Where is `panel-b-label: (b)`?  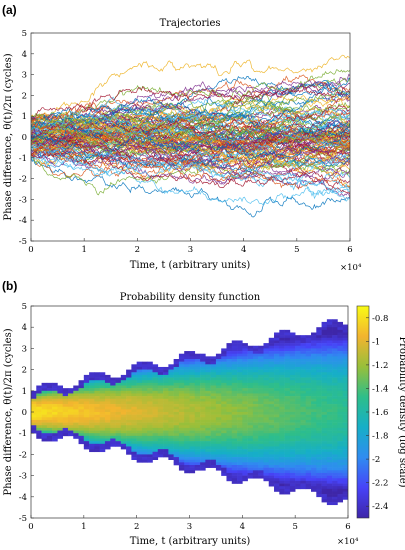
panel-b-label: (b) is located at coordinates (9, 286).